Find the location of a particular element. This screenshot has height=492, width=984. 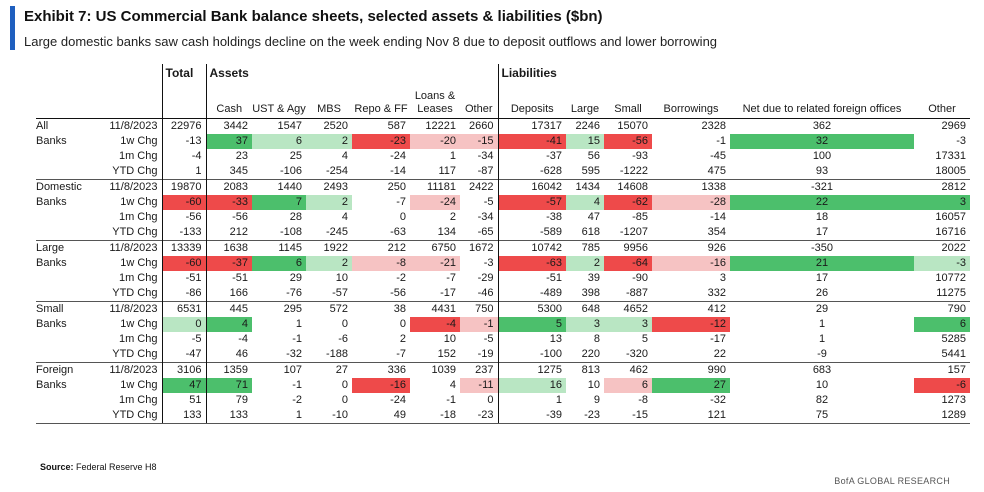

table-cell: 166 is located at coordinates (228, 294).